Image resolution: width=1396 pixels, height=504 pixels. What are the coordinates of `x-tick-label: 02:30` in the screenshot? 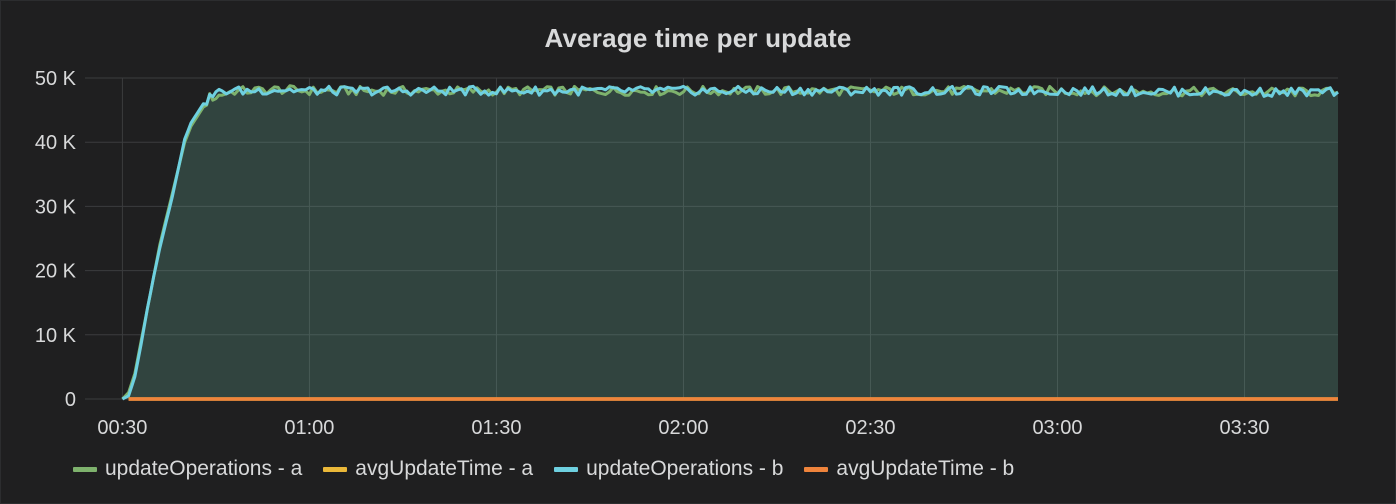 It's located at (870, 428).